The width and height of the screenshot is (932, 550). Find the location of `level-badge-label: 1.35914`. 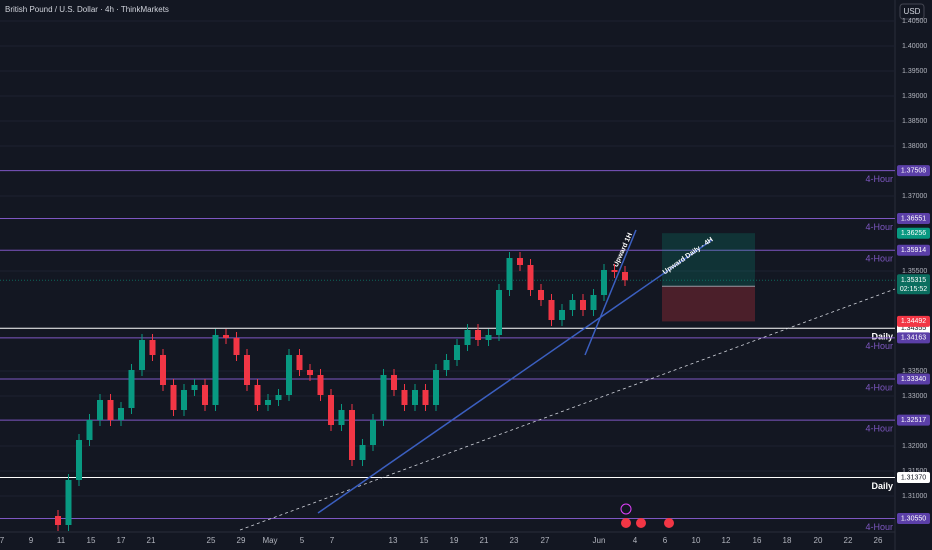

level-badge-label: 1.35914 is located at coordinates (913, 250).